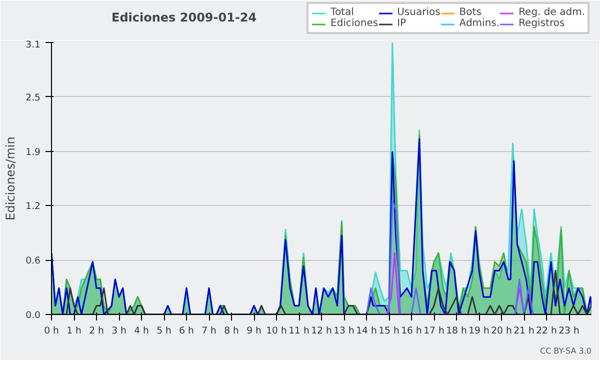 The height and width of the screenshot is (370, 600). I want to click on x-tick-label: 12 h, so click(321, 331).